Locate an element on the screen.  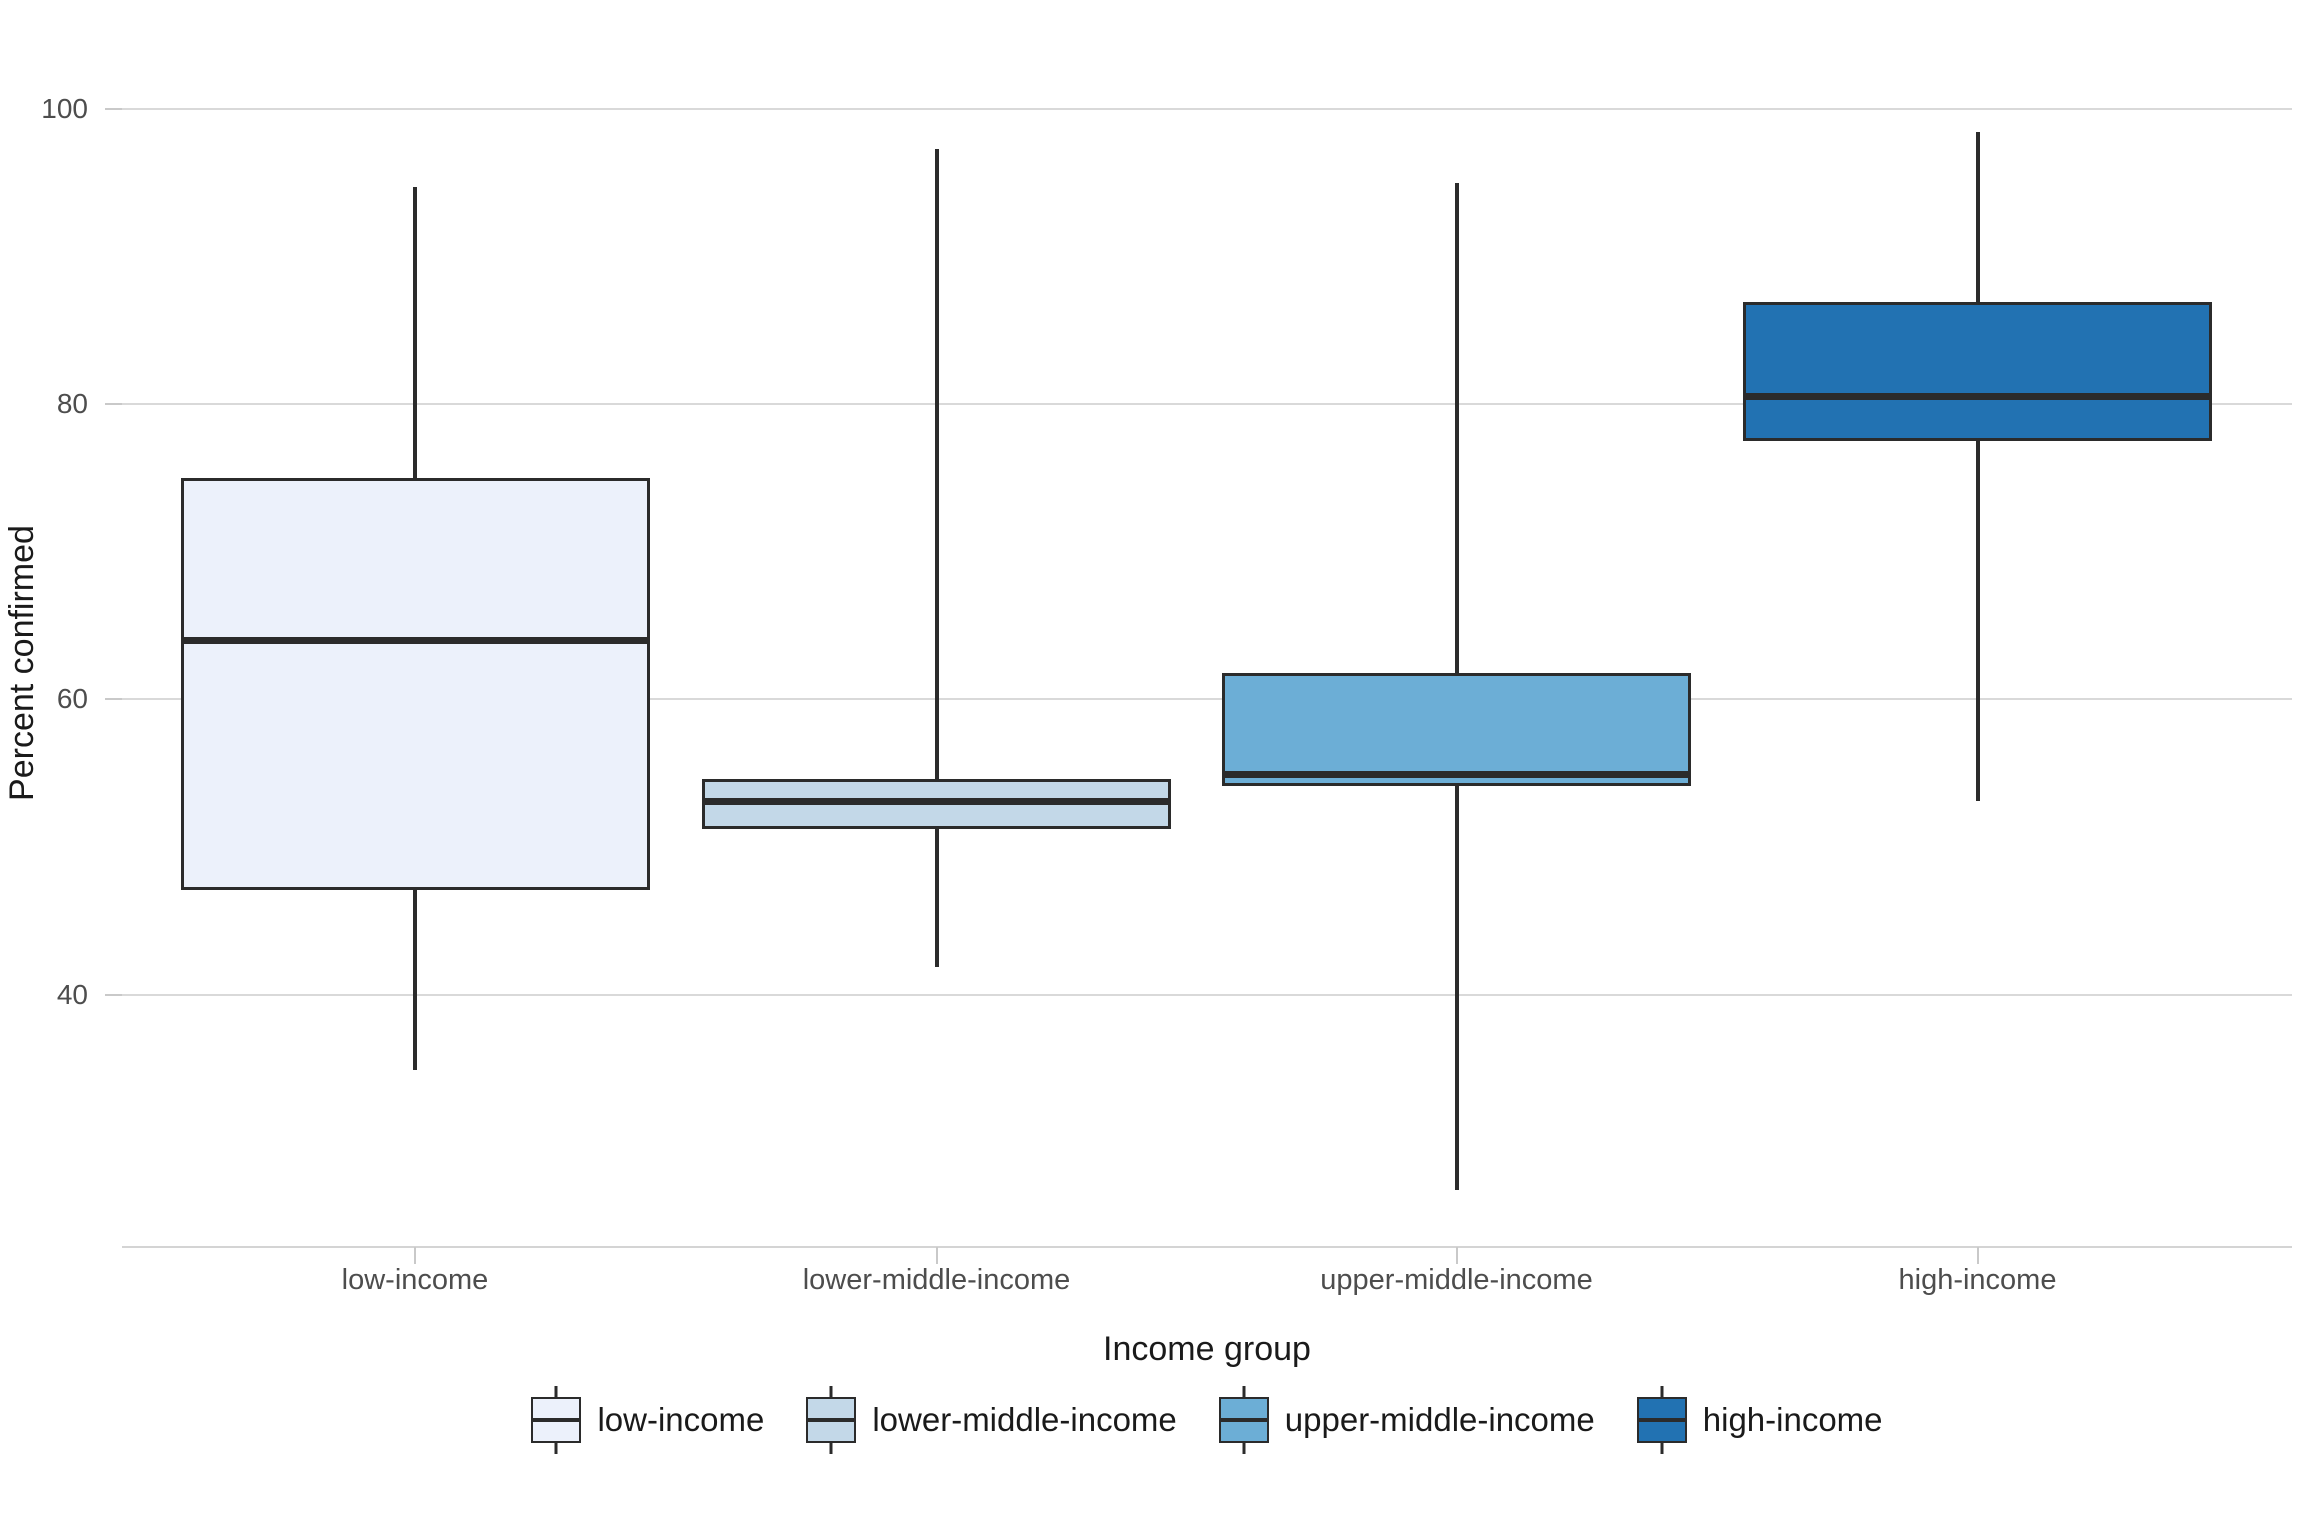
x-axis-title: Income group is located at coordinates (1207, 1349).